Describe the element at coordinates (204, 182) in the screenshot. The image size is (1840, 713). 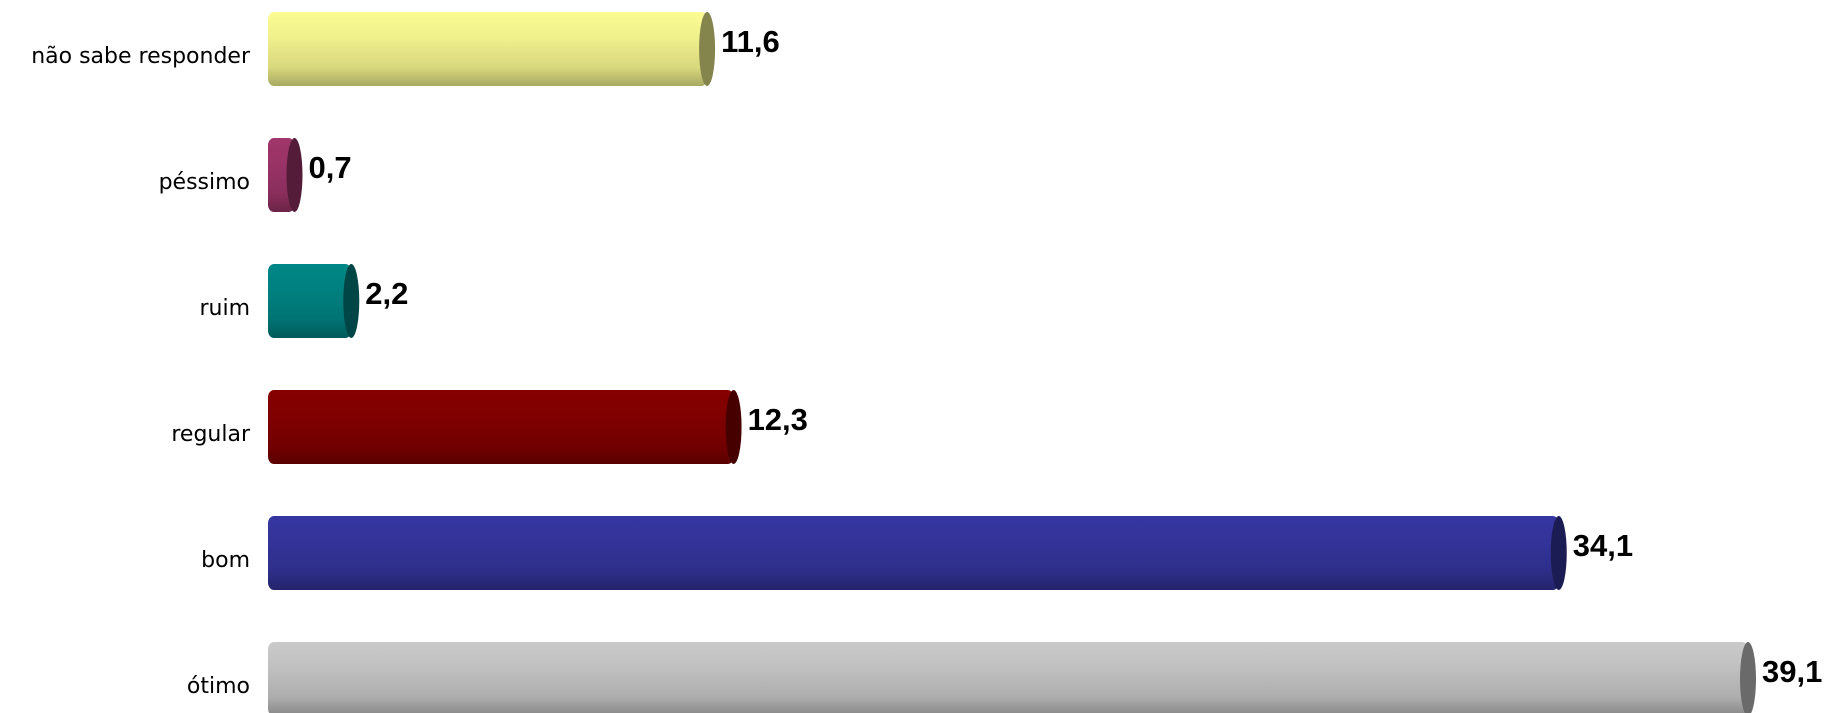
I see `category-label: péssimo` at that location.